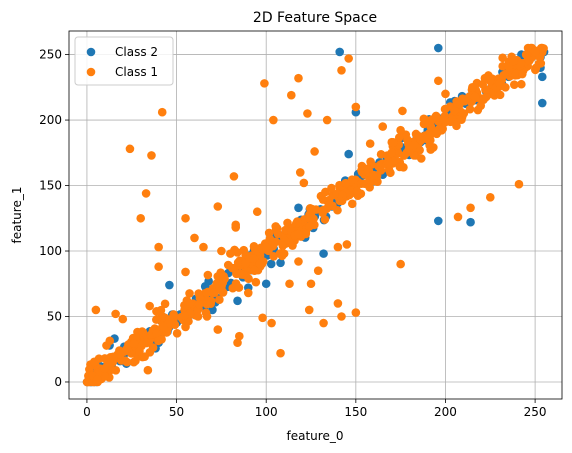 This screenshot has height=453, width=572. Describe the element at coordinates (535, 412) in the screenshot. I see `x-tick-label: 250` at that location.